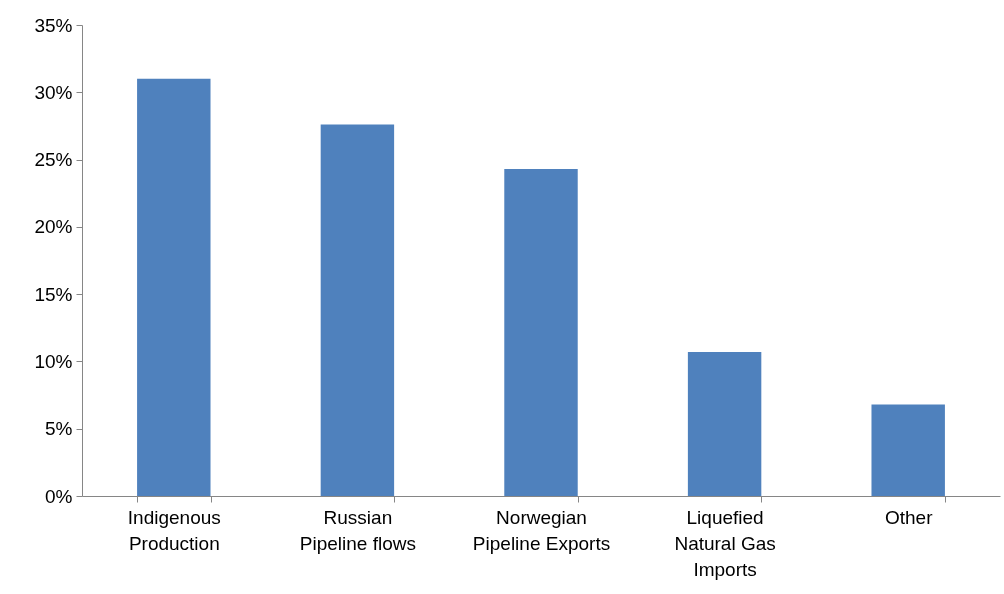  I want to click on y-tick-label: 0%, so click(59, 496).